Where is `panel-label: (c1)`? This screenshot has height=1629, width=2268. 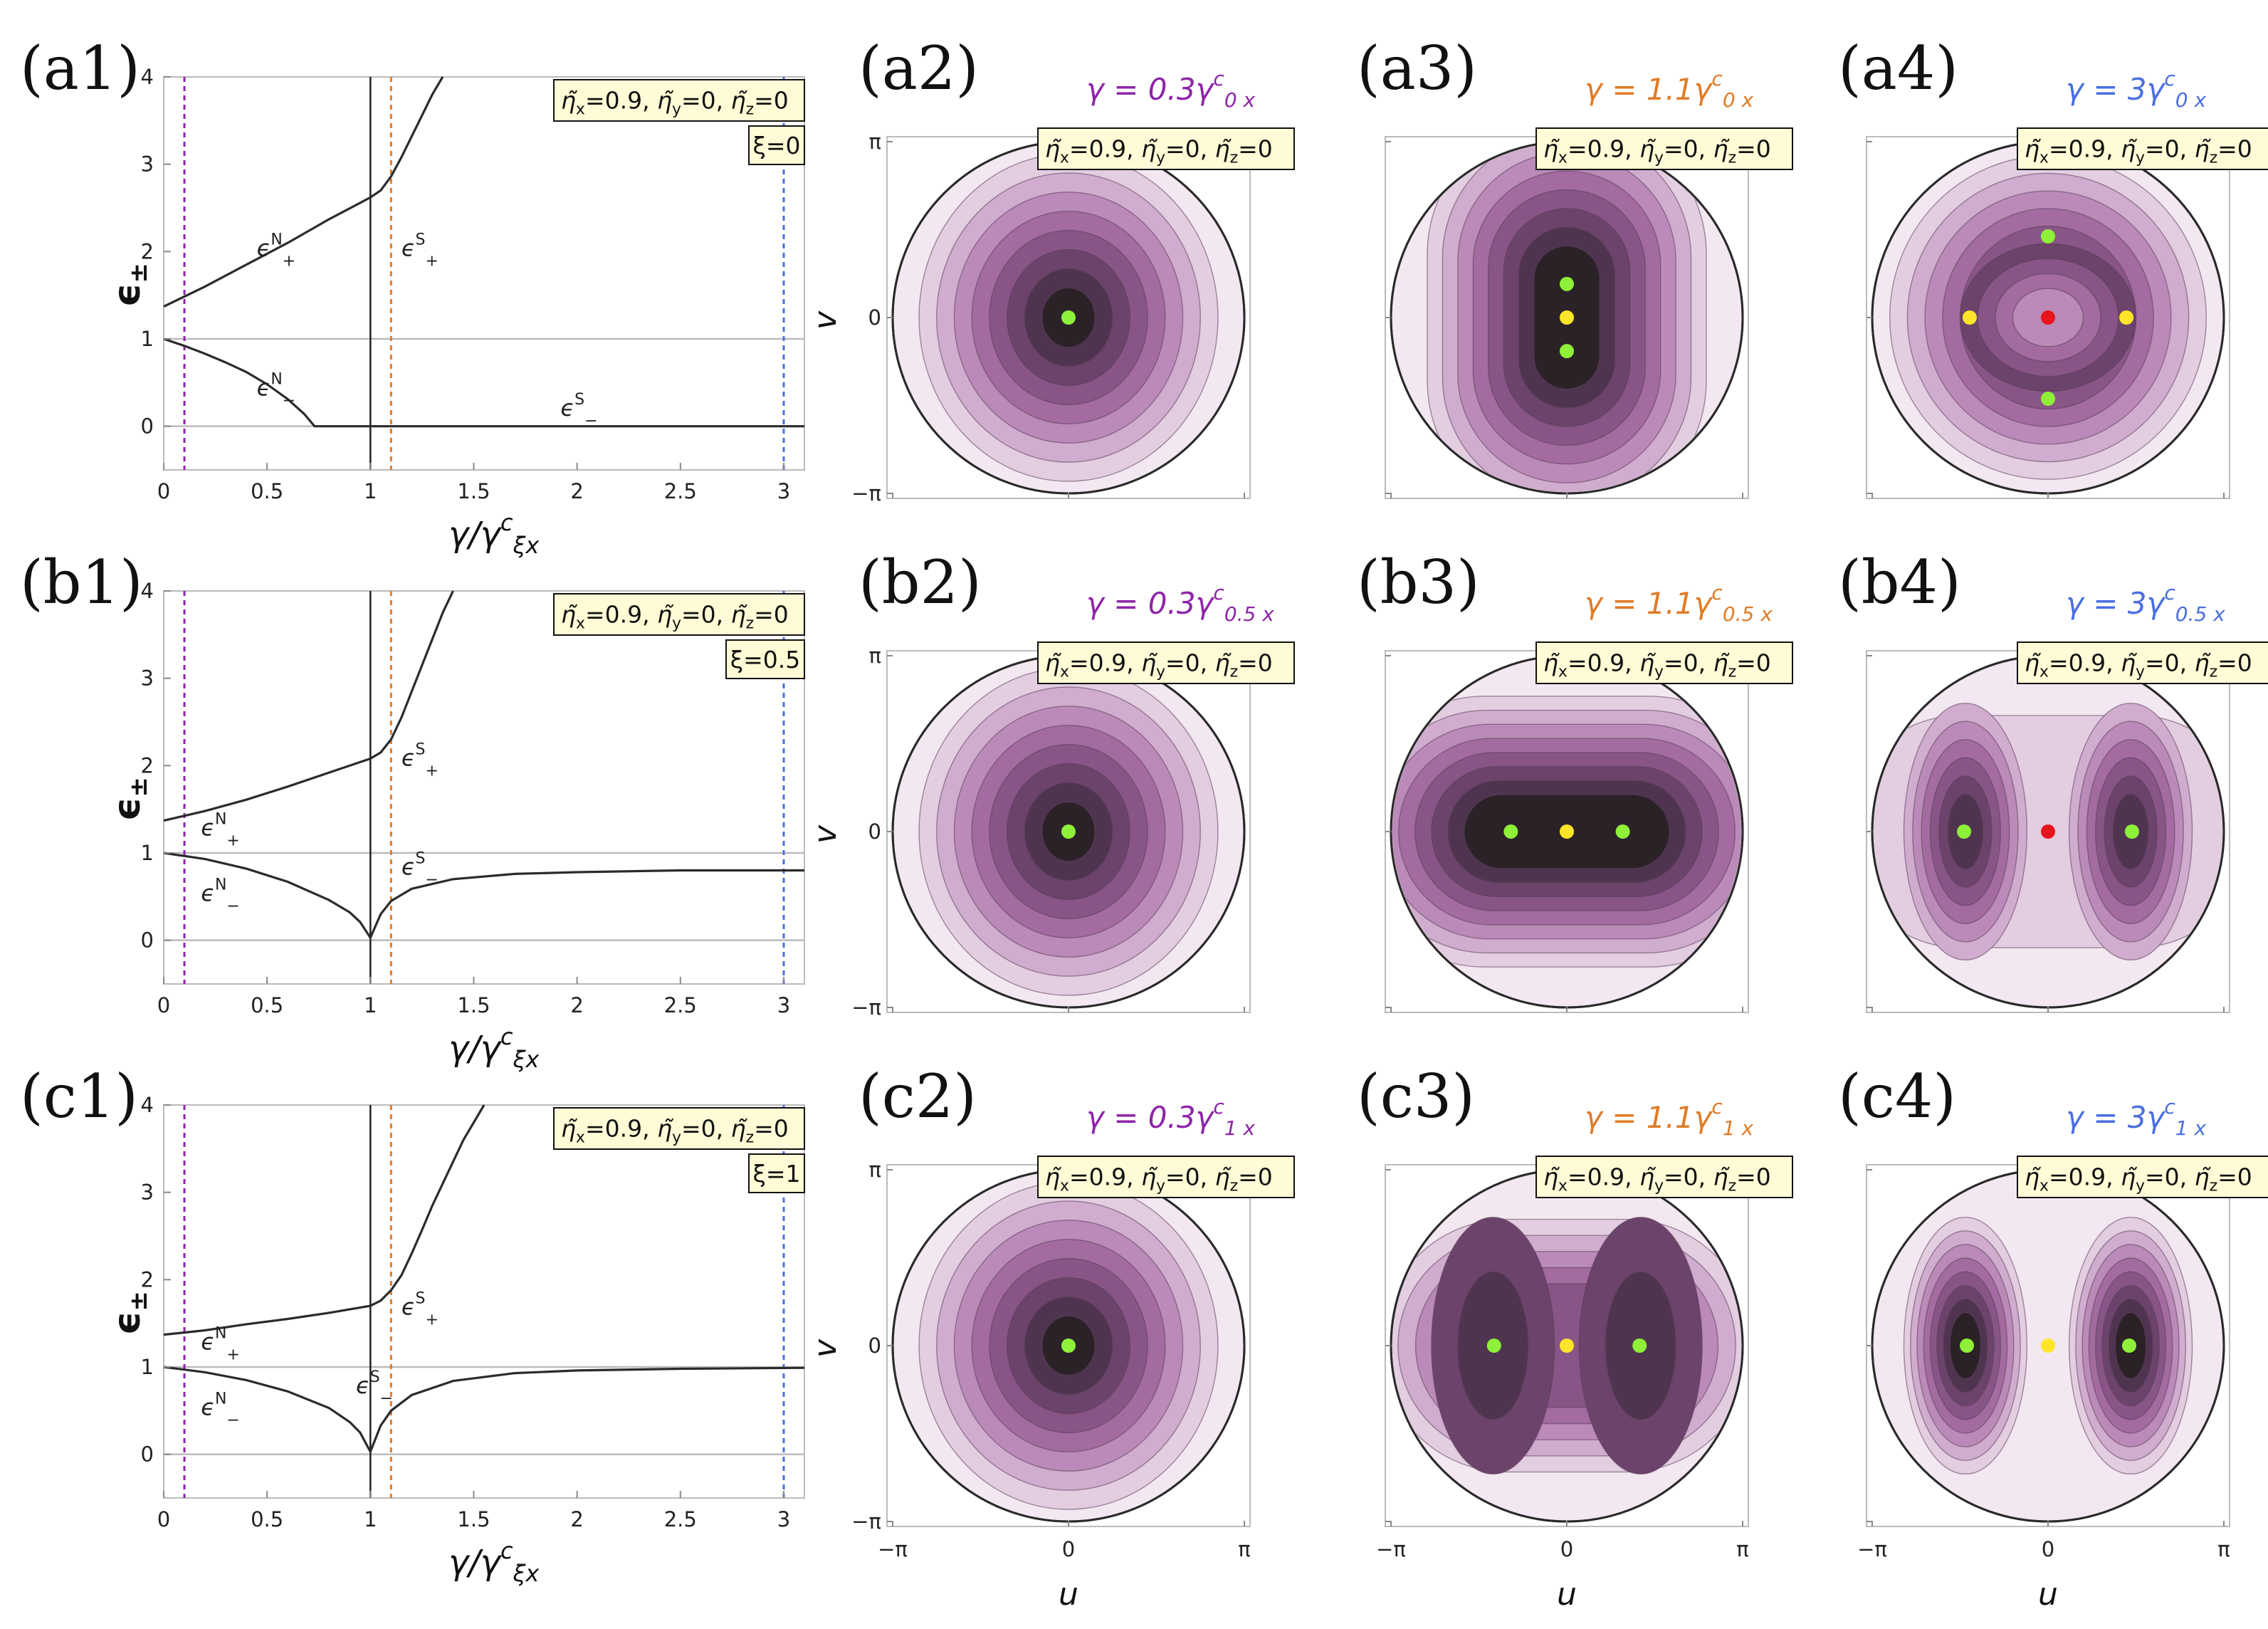
panel-label: (c1) is located at coordinates (79, 1096).